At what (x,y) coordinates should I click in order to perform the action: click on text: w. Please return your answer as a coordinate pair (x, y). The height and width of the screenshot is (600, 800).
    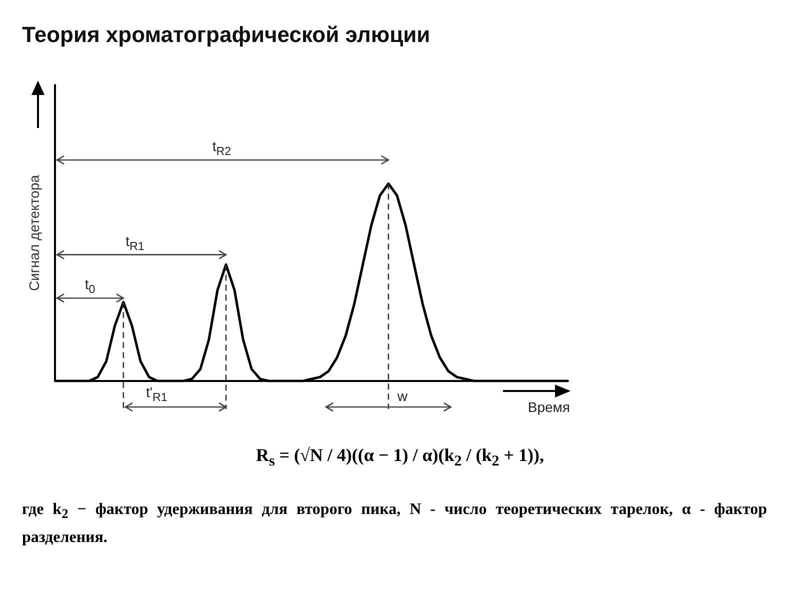
    Looking at the image, I should click on (402, 396).